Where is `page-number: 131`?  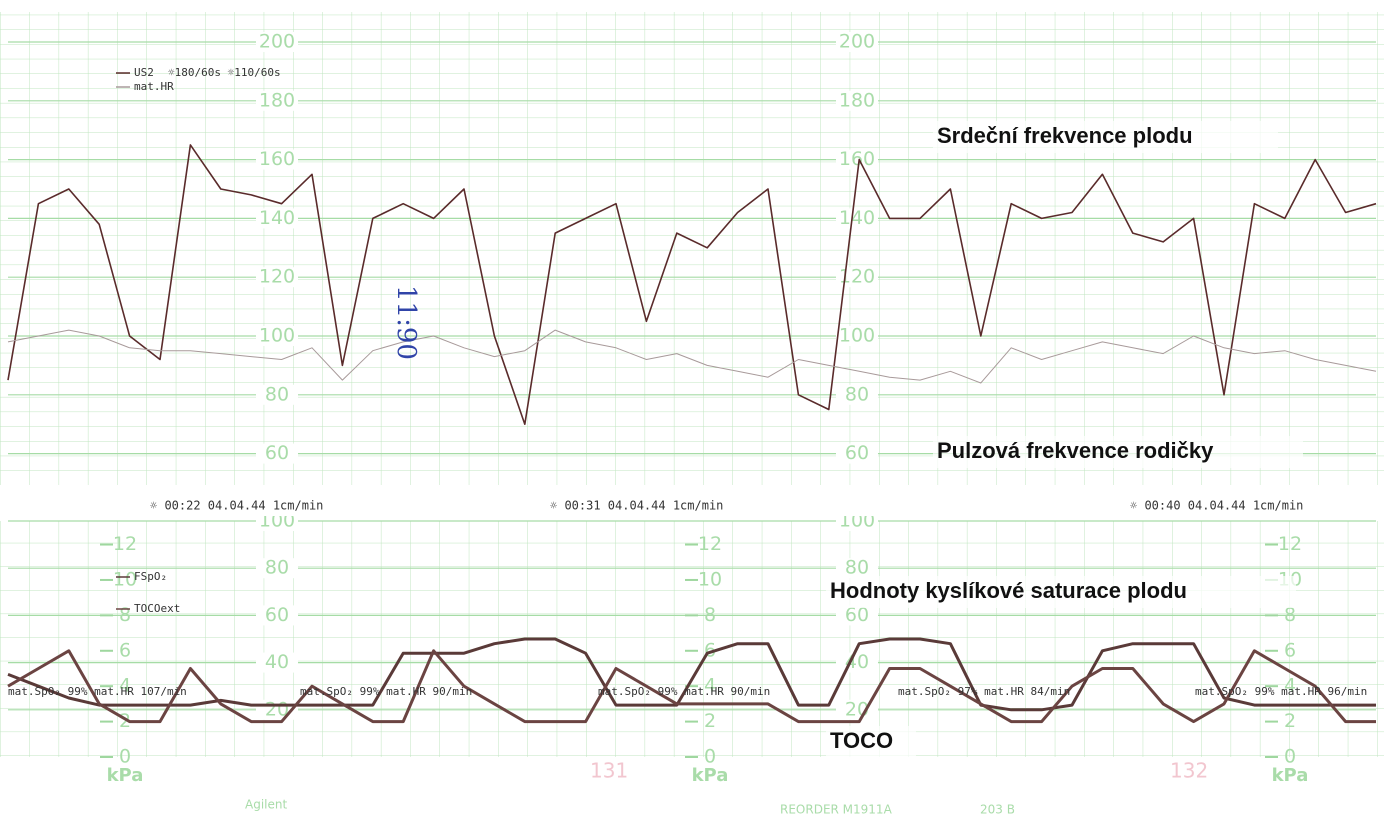
page-number: 131 is located at coordinates (609, 771).